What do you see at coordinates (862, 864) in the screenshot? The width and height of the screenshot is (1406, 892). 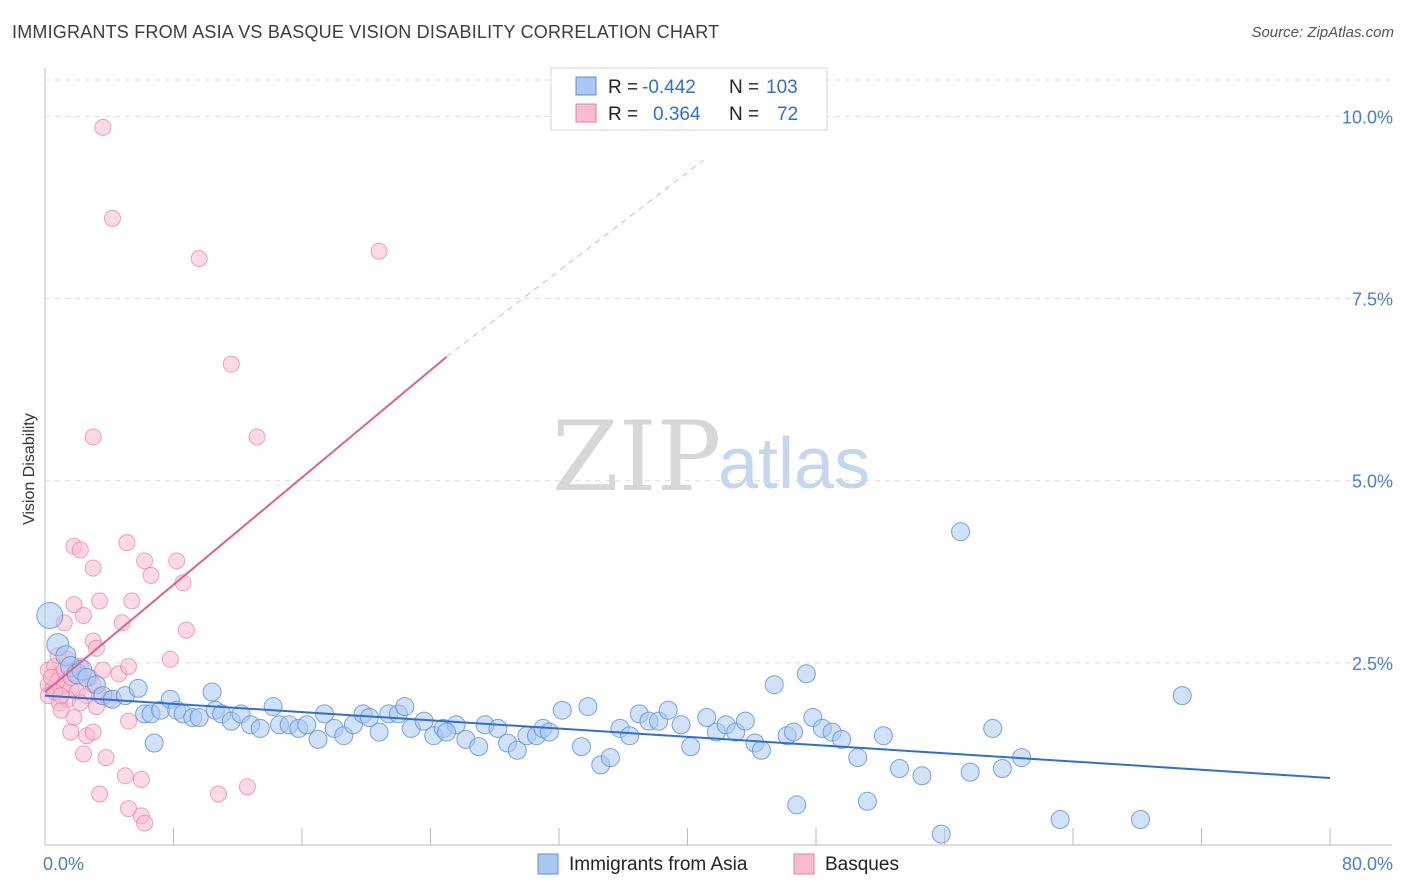 I see `bottom-legend-label-basques: Basques` at bounding box center [862, 864].